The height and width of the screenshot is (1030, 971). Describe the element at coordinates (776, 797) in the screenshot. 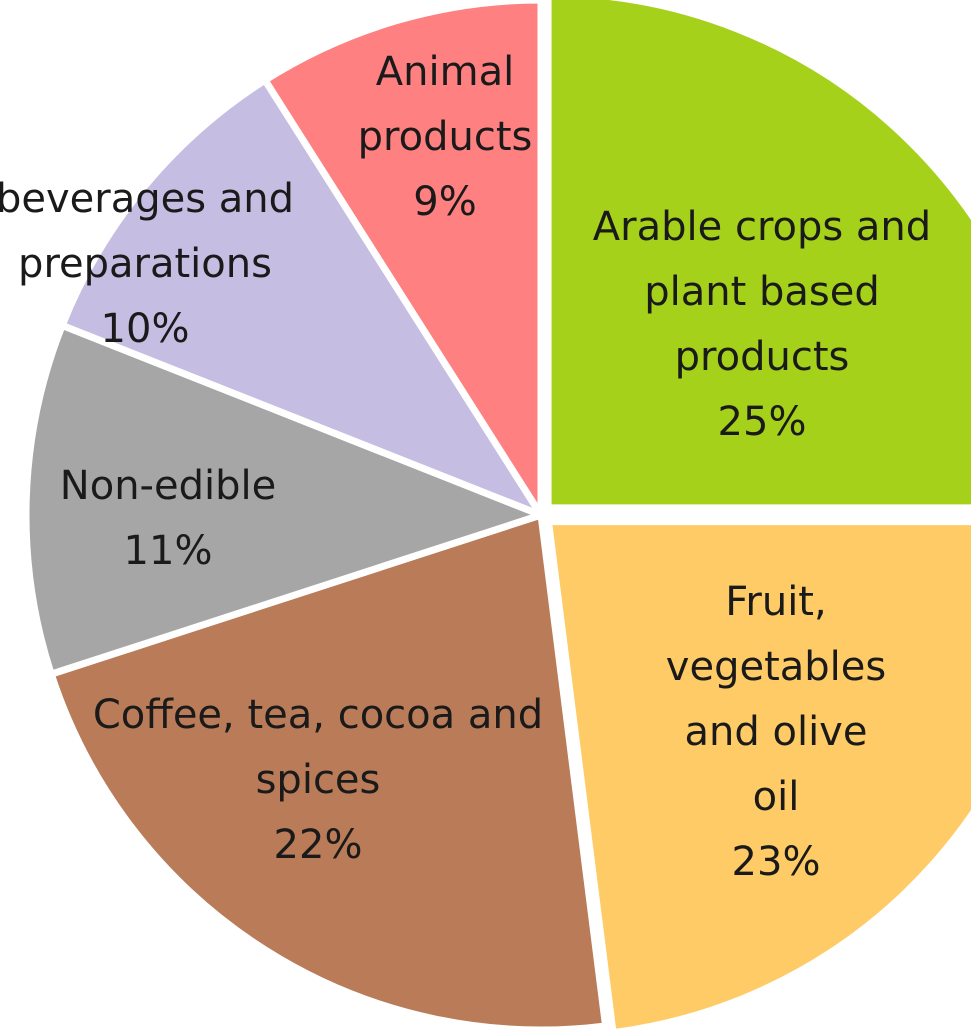

I see `pie-label-line: oil` at that location.